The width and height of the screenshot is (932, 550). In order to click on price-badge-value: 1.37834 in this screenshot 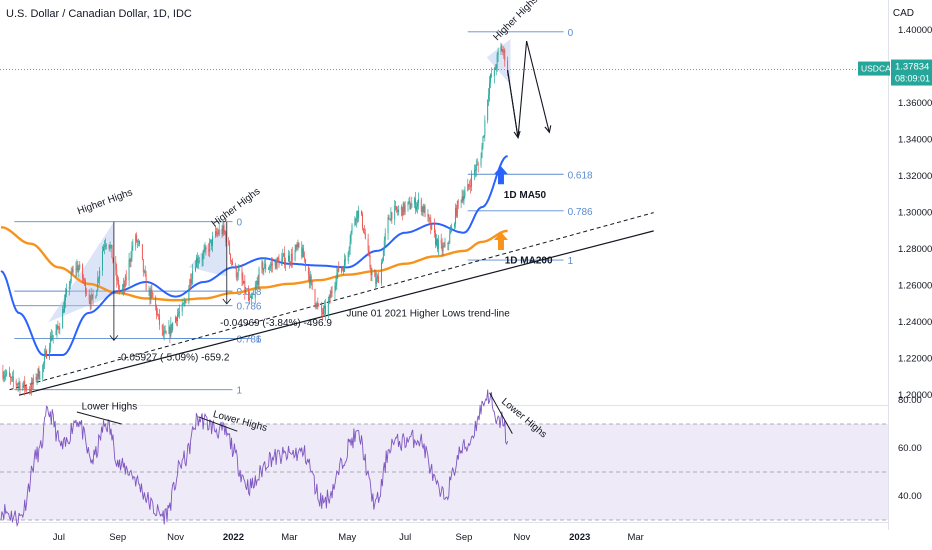, I will do `click(912, 67)`.